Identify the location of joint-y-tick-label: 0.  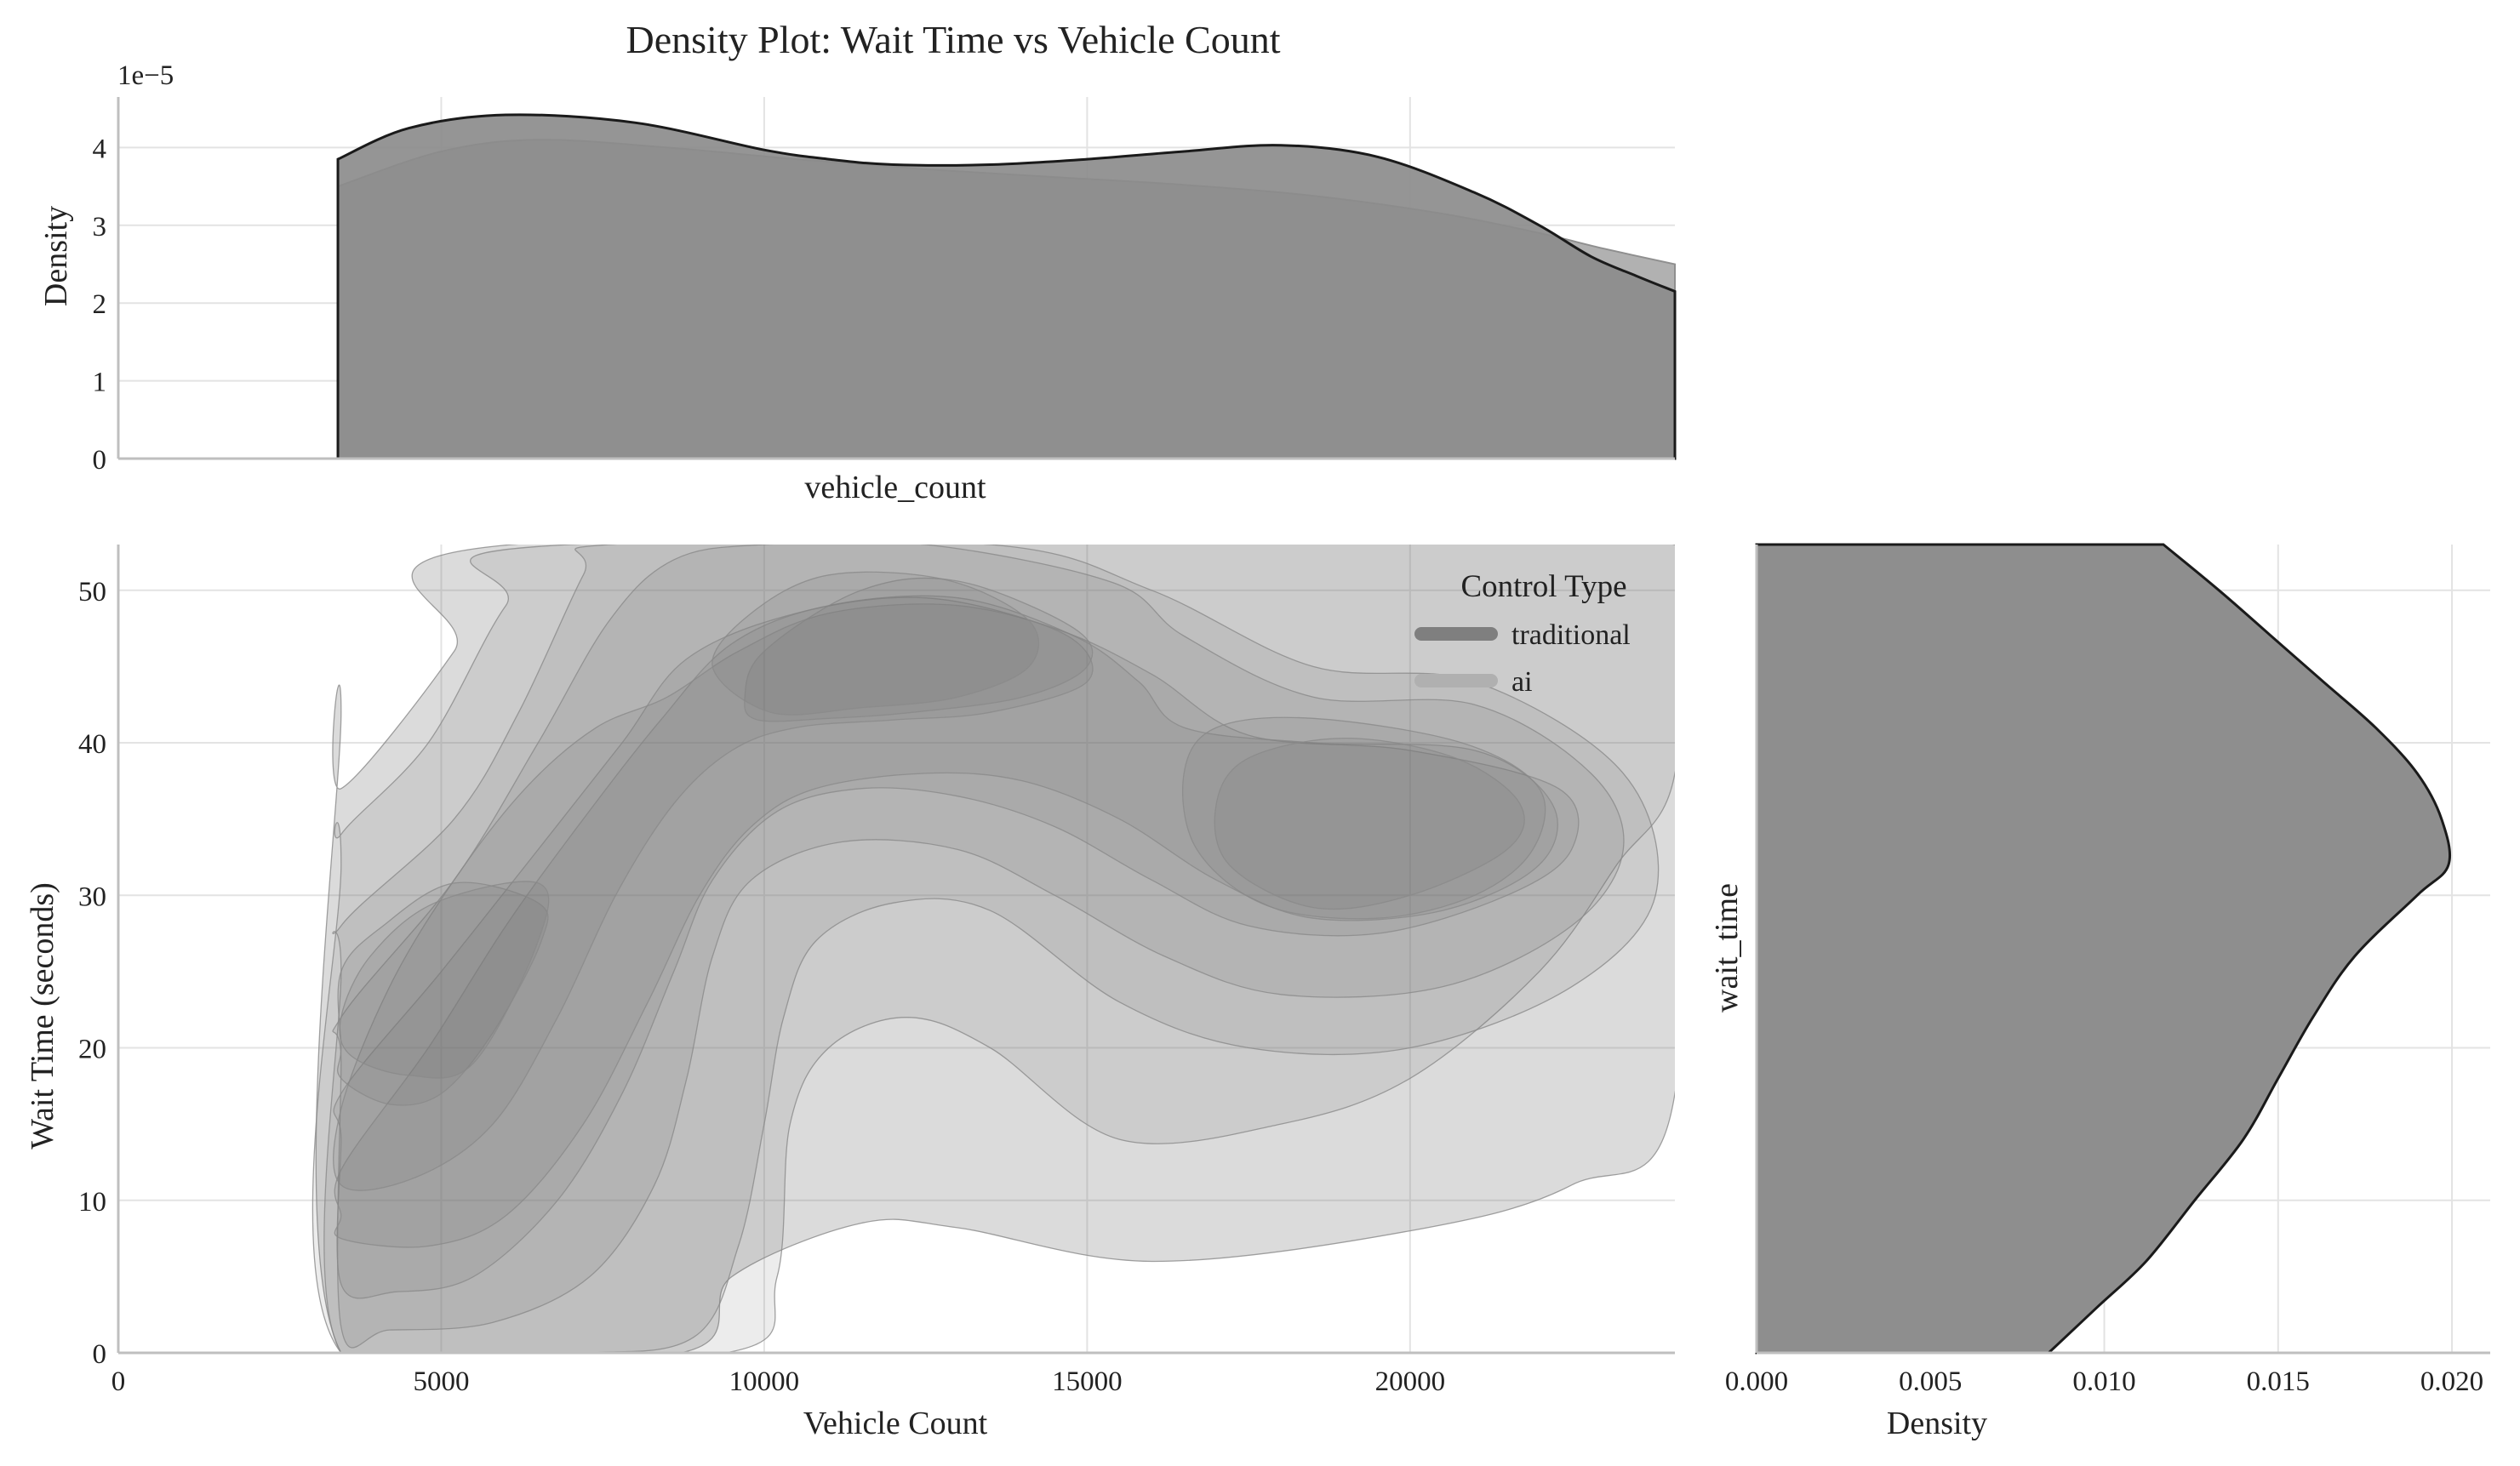
(100, 1354).